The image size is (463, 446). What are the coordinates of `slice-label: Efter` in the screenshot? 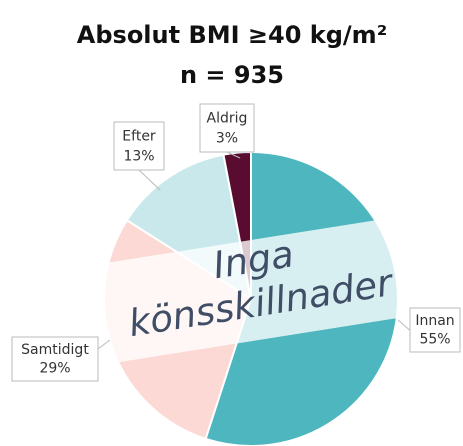 It's located at (139, 136).